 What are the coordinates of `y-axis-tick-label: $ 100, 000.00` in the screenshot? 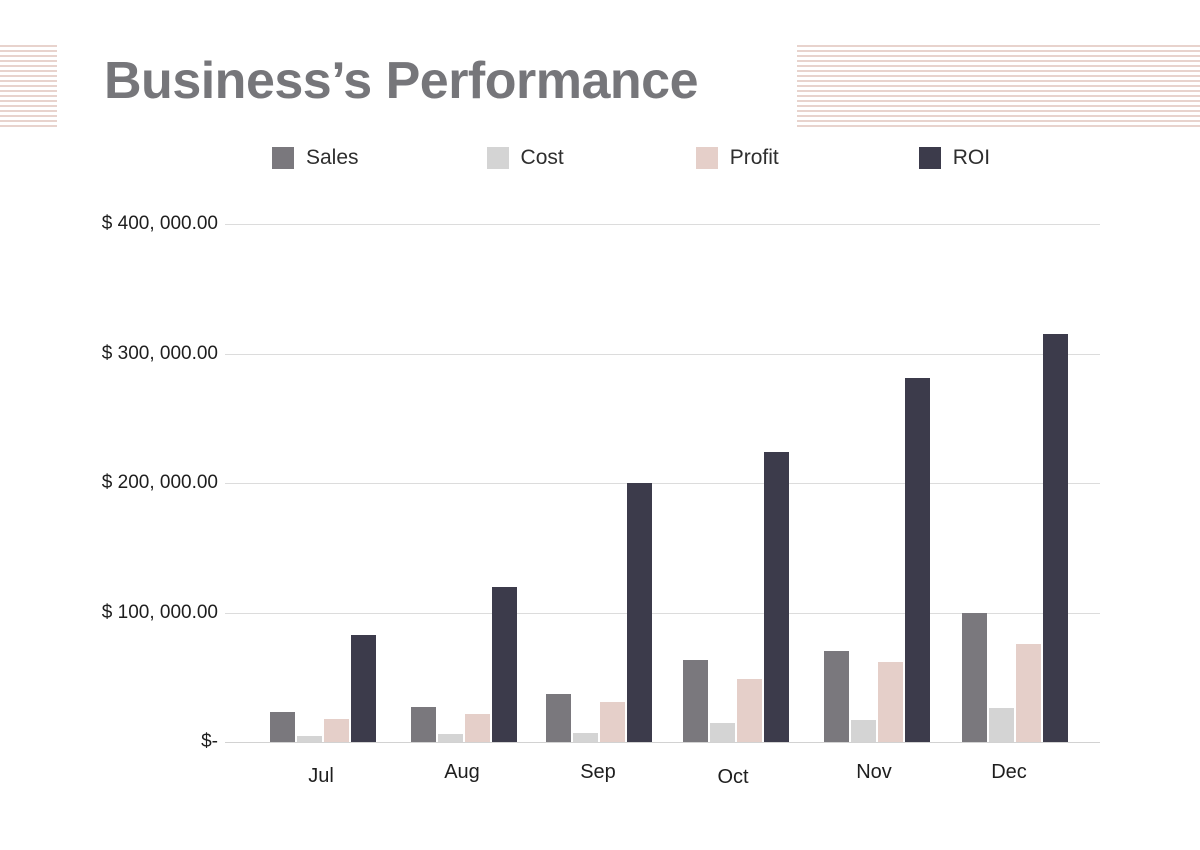 It's located at (159, 612).